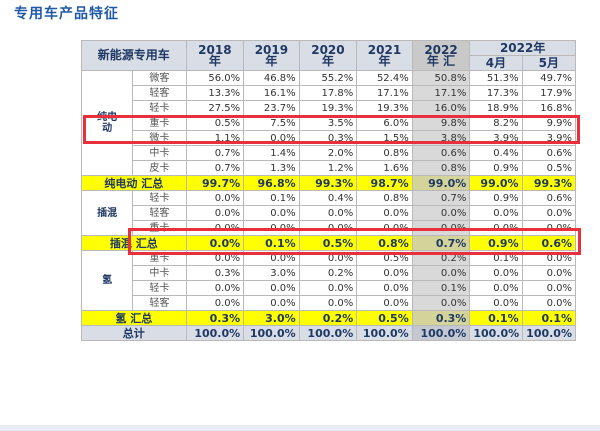 The height and width of the screenshot is (431, 600). Describe the element at coordinates (441, 288) in the screenshot. I see `value-cell: 0.1%` at that location.